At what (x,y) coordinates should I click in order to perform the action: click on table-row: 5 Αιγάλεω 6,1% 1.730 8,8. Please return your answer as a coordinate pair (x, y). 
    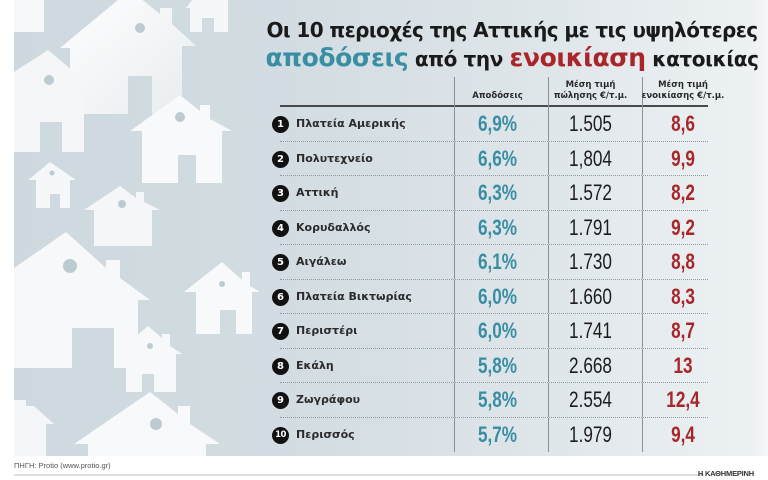
    Looking at the image, I should click on (490, 262).